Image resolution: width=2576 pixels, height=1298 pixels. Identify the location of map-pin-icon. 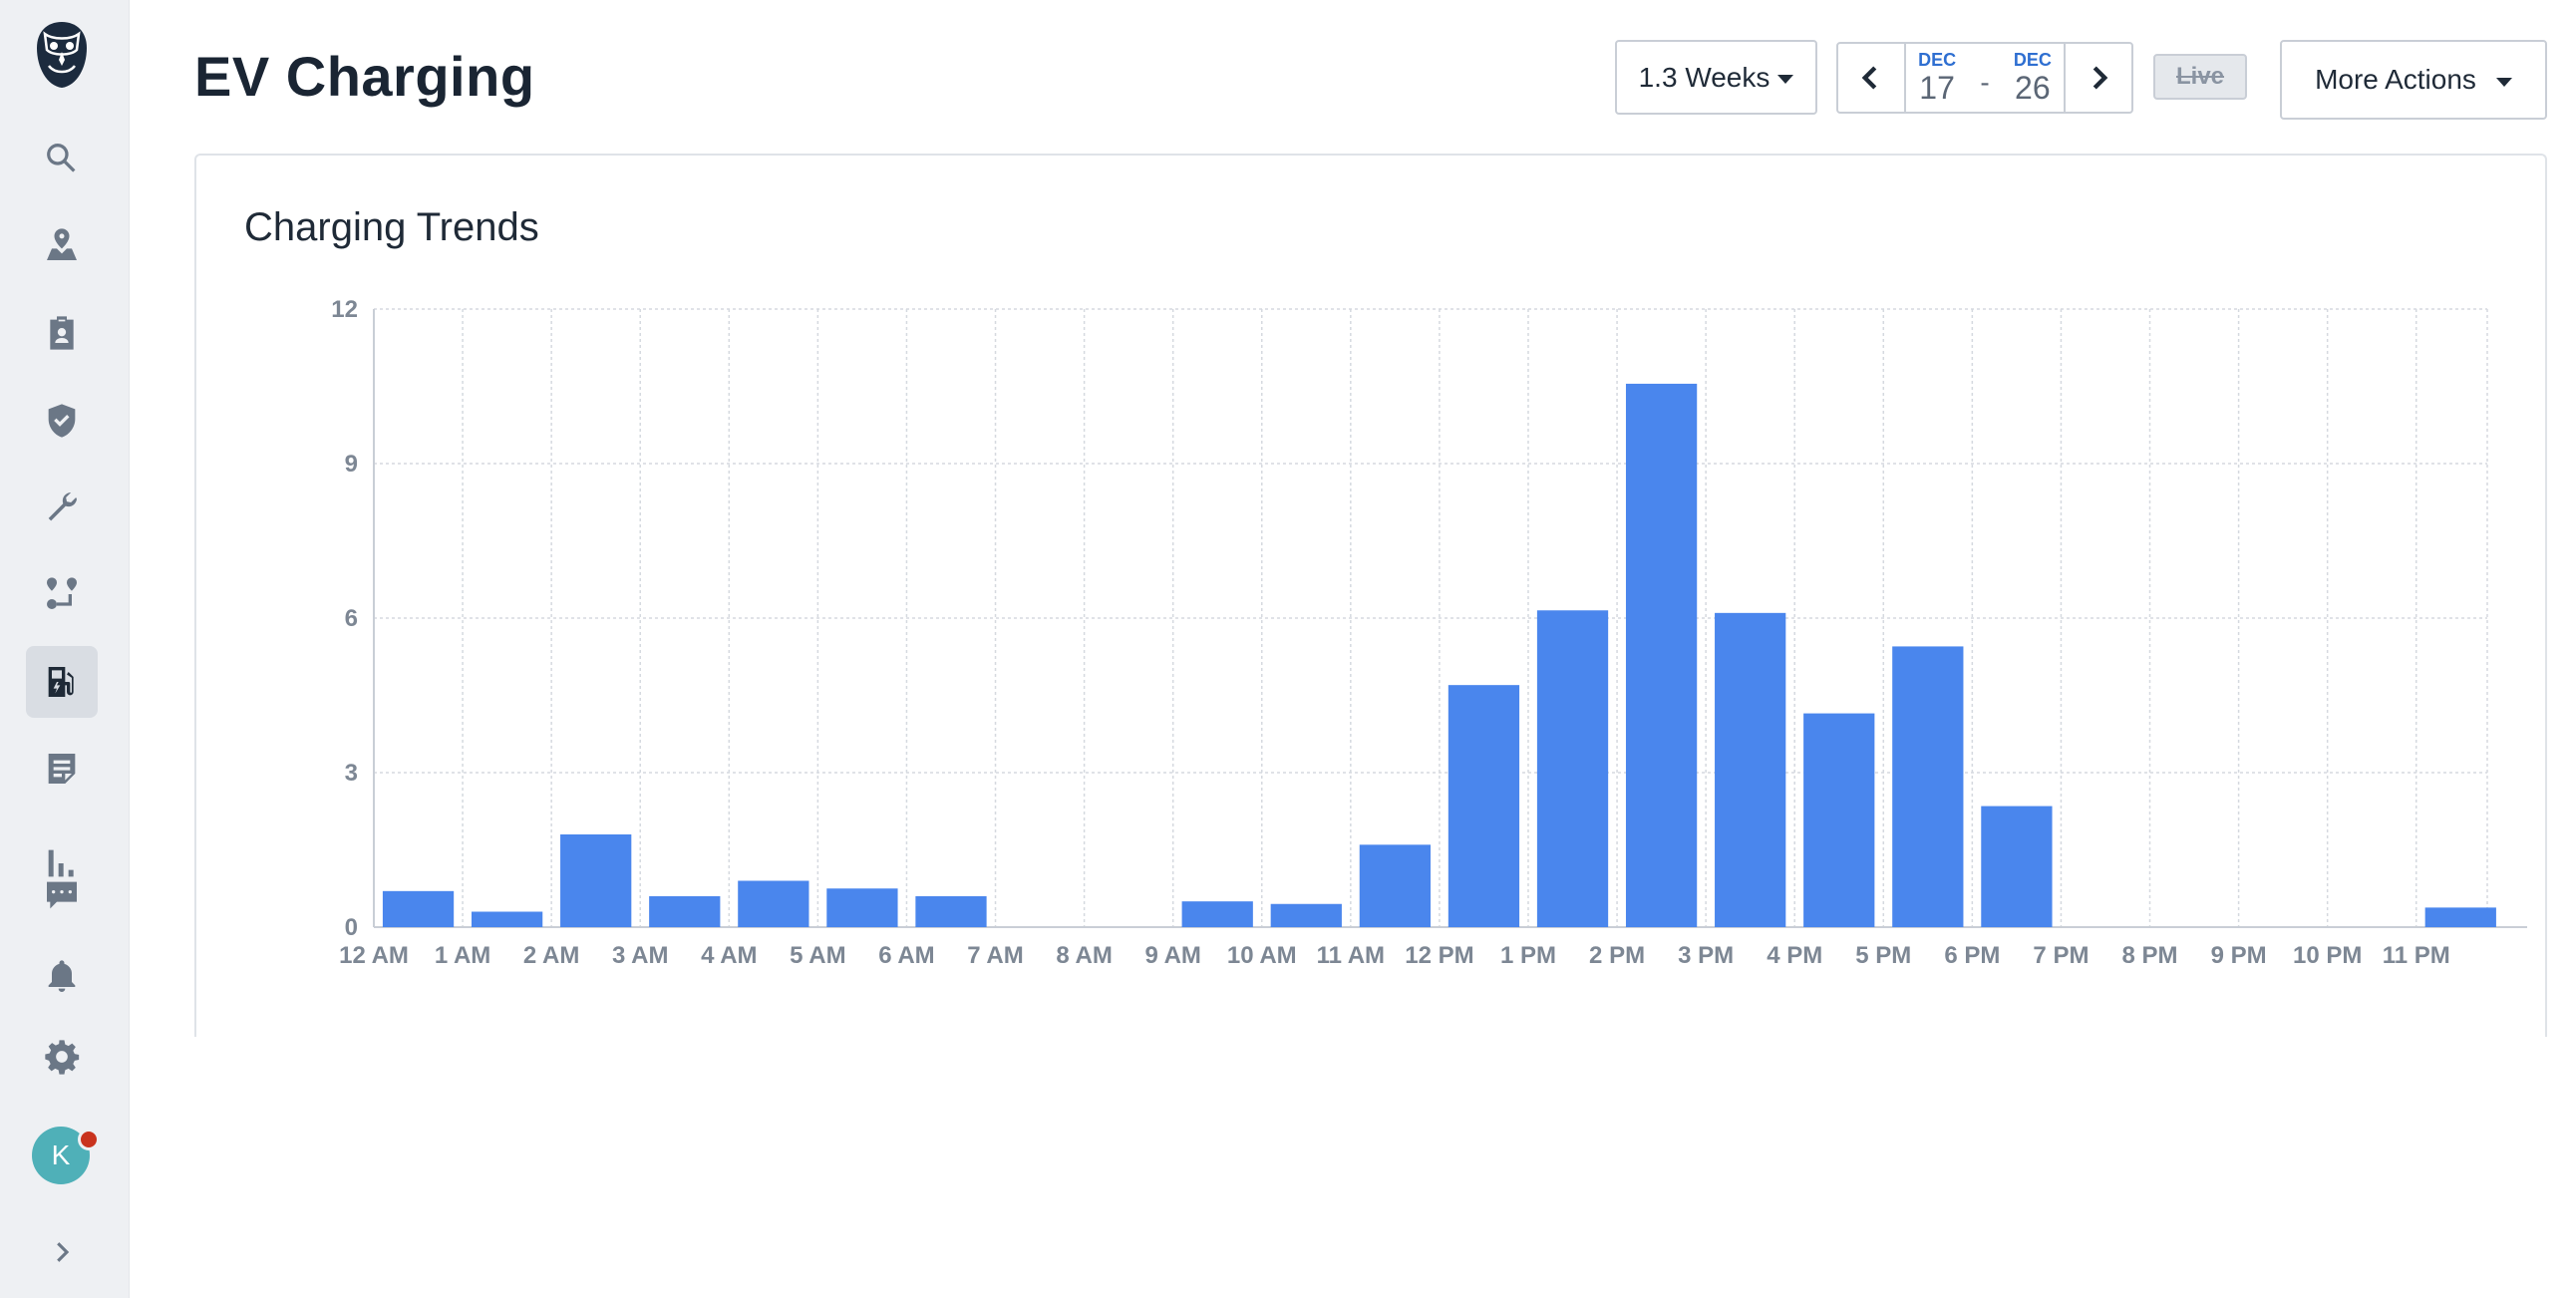
(62, 244).